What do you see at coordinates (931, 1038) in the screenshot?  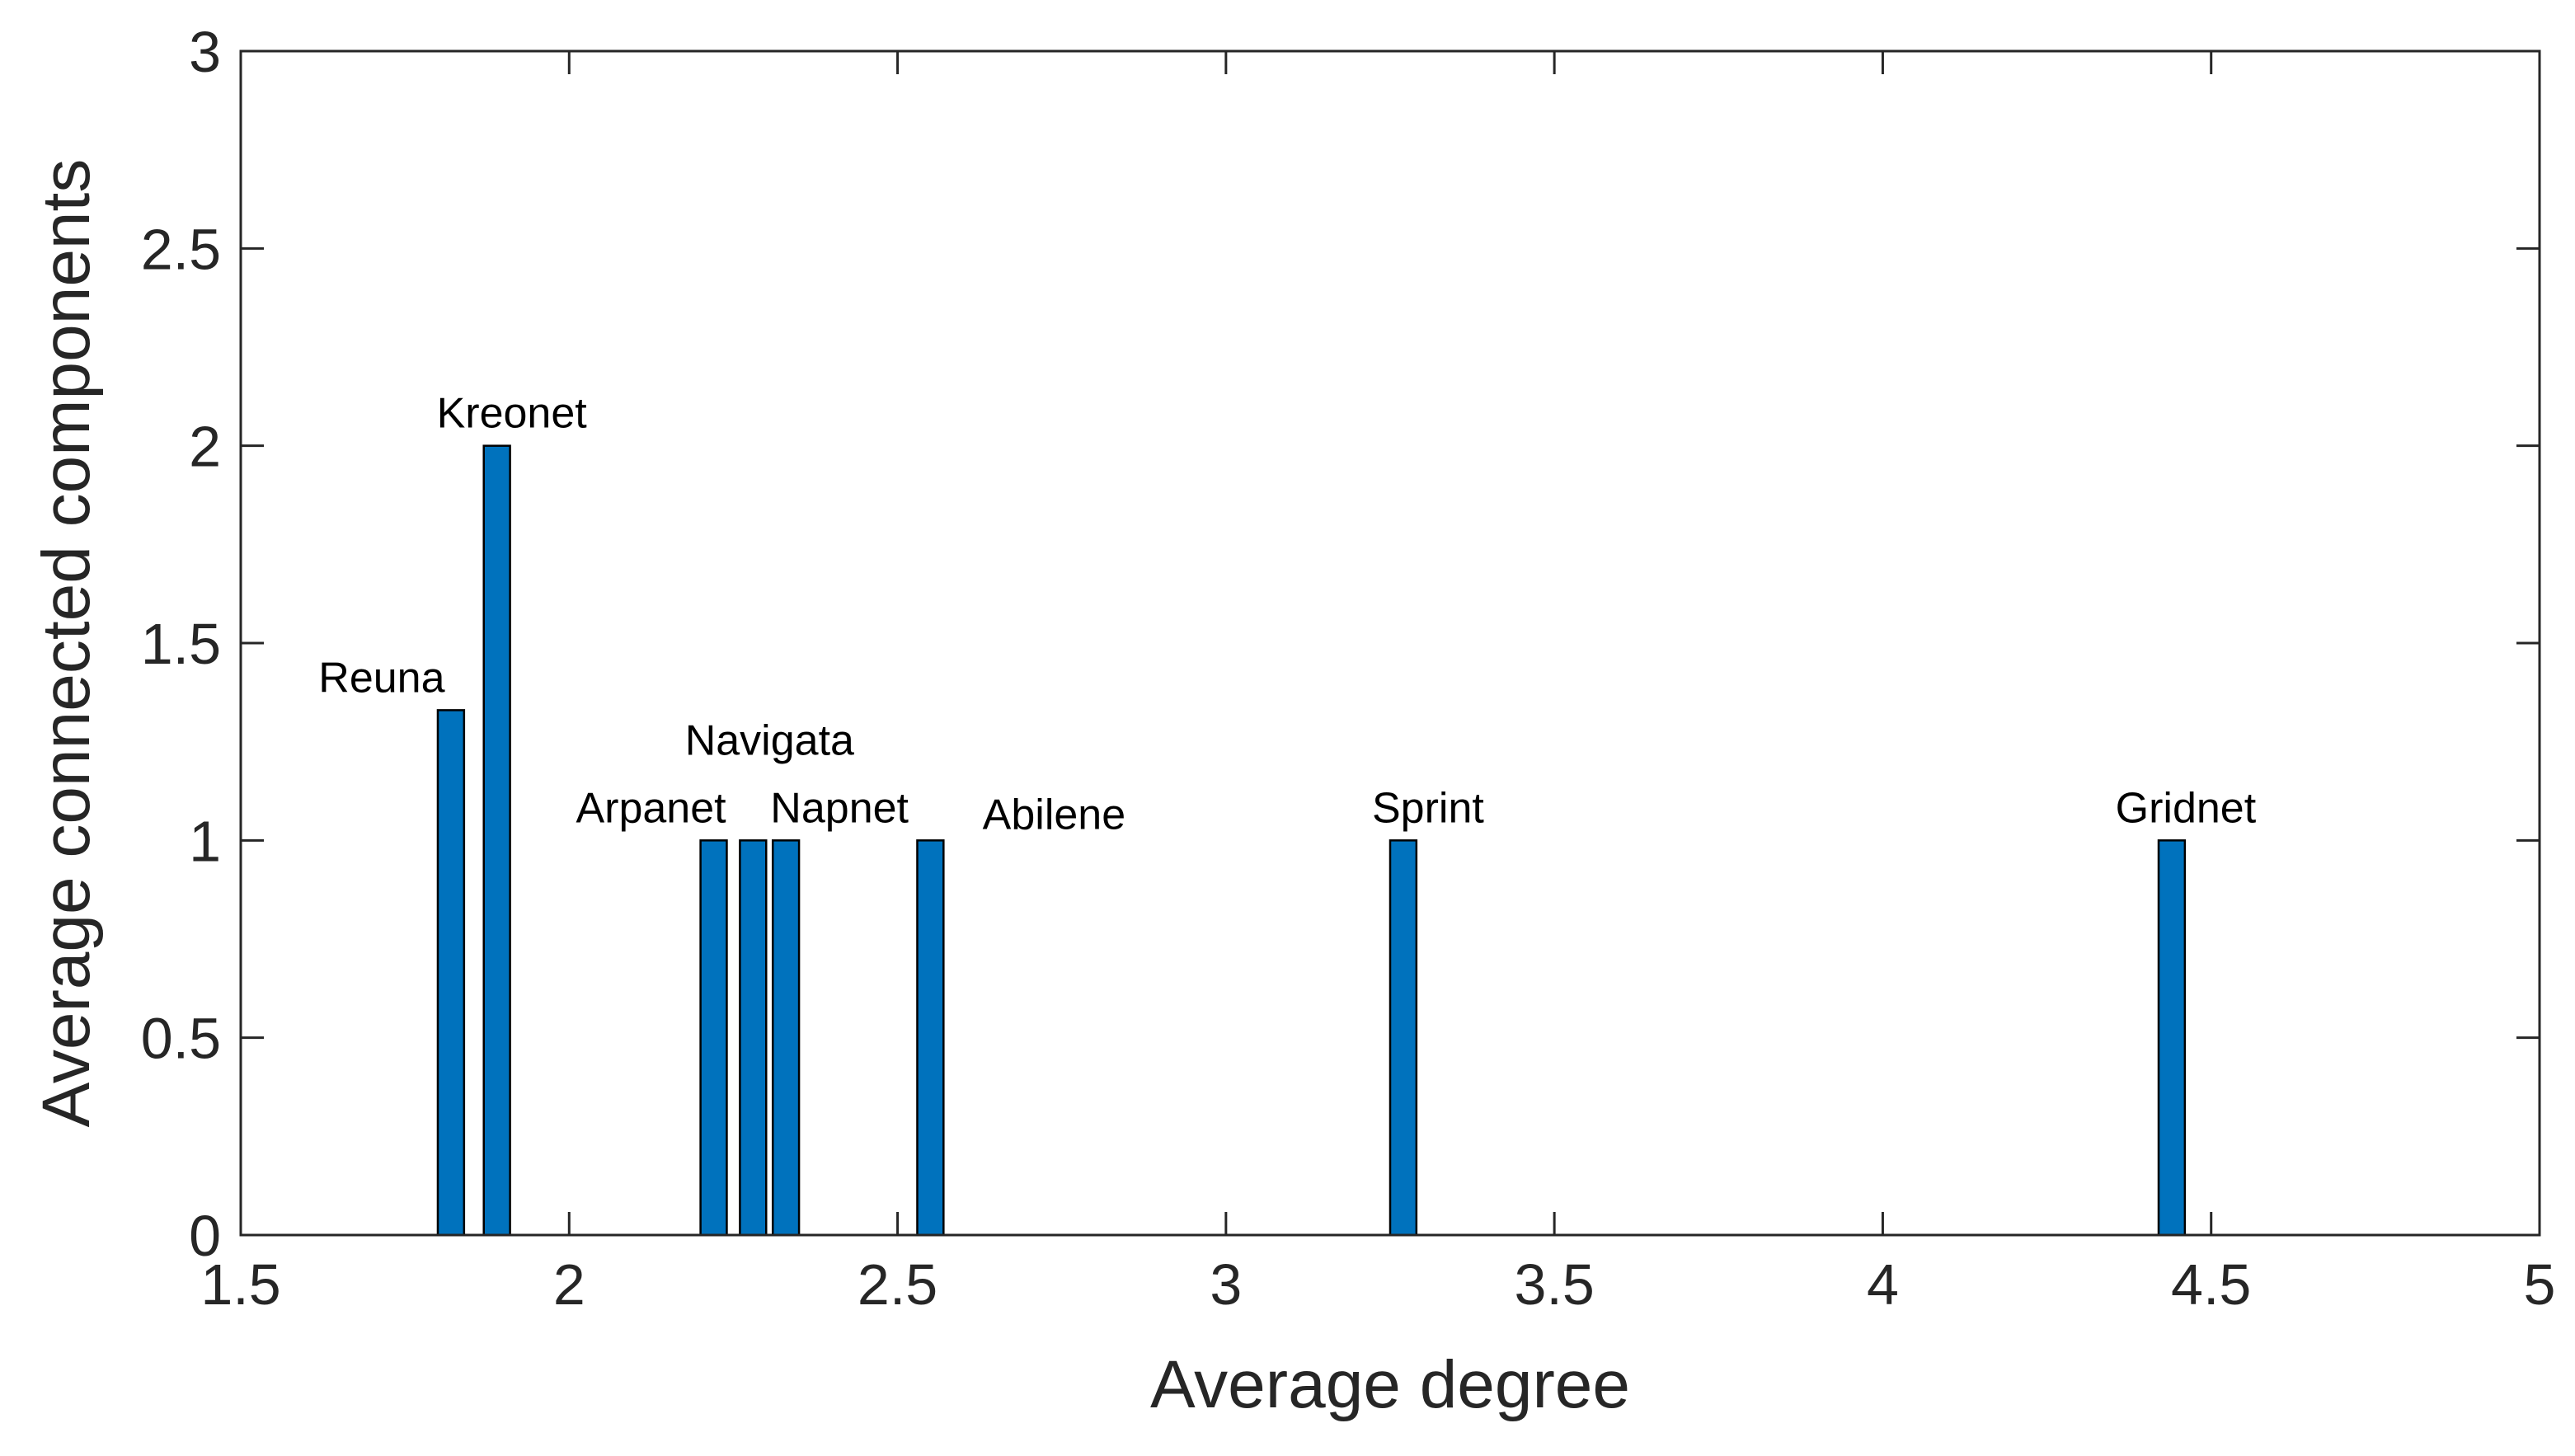 I see `bar-abilene` at bounding box center [931, 1038].